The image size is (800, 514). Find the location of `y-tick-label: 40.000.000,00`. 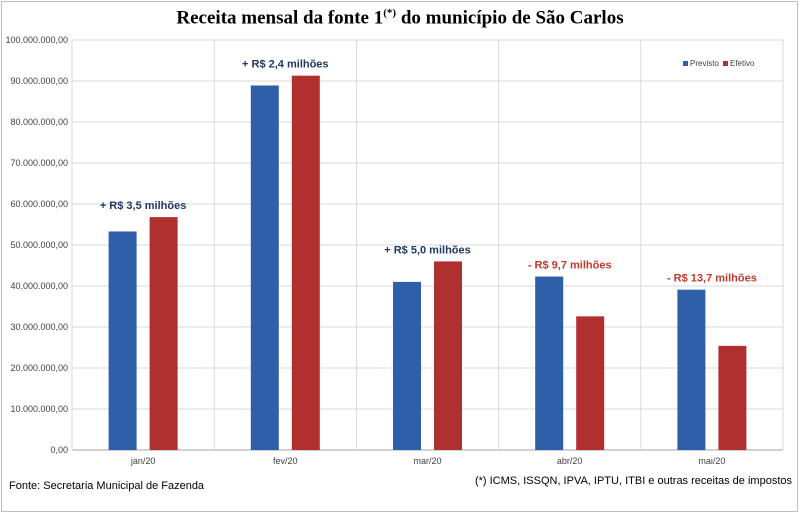

y-tick-label: 40.000.000,00 is located at coordinates (39, 286).